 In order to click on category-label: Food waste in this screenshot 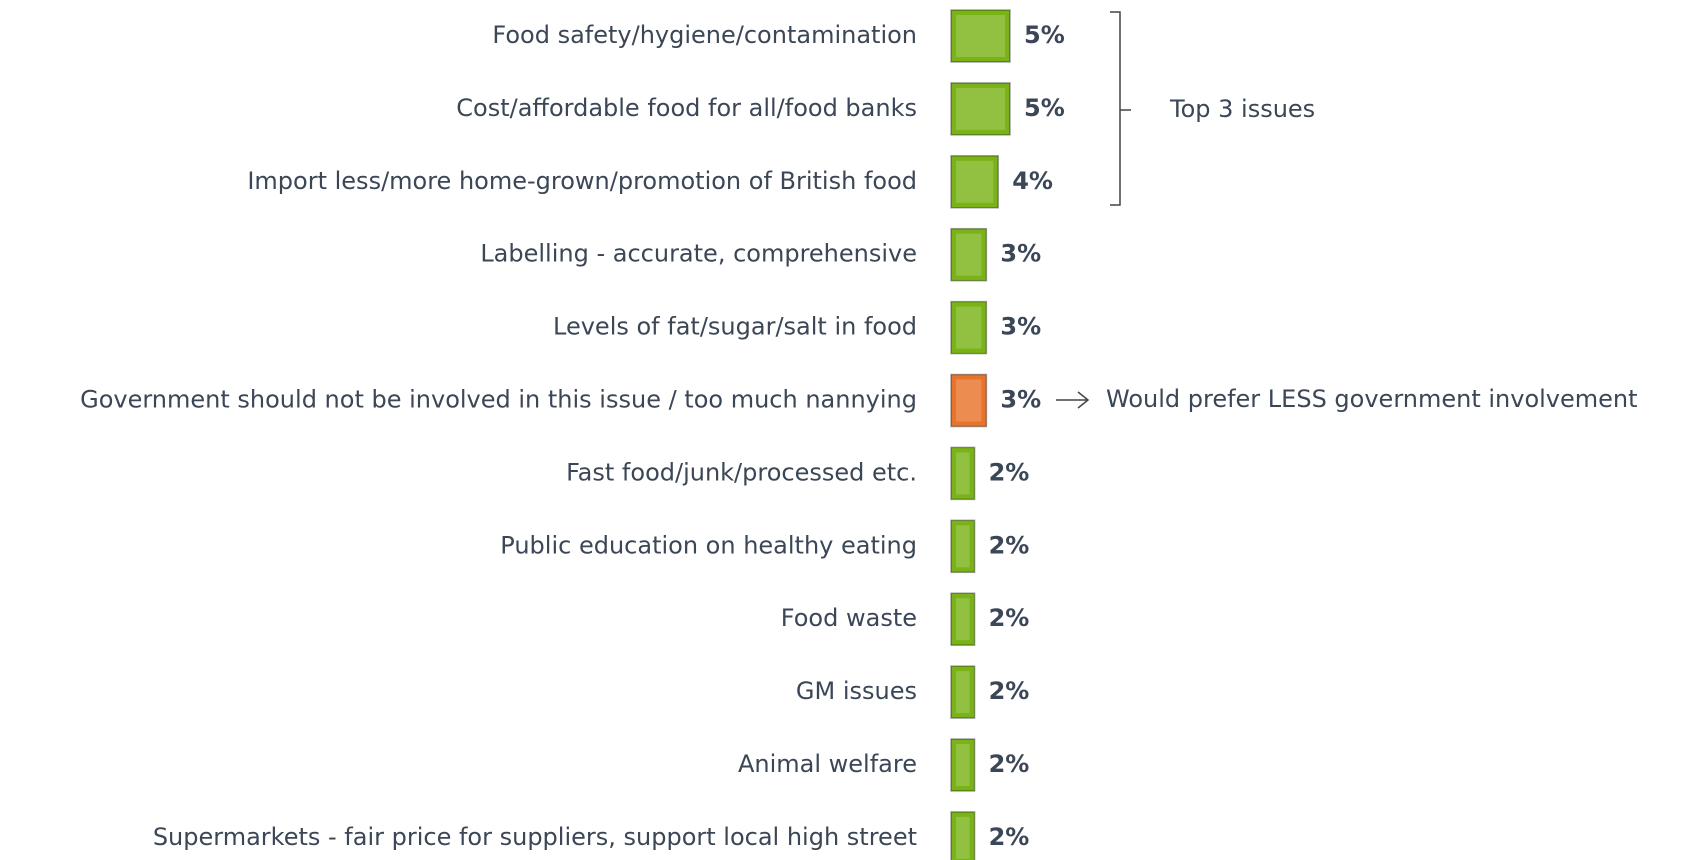, I will do `click(849, 618)`.